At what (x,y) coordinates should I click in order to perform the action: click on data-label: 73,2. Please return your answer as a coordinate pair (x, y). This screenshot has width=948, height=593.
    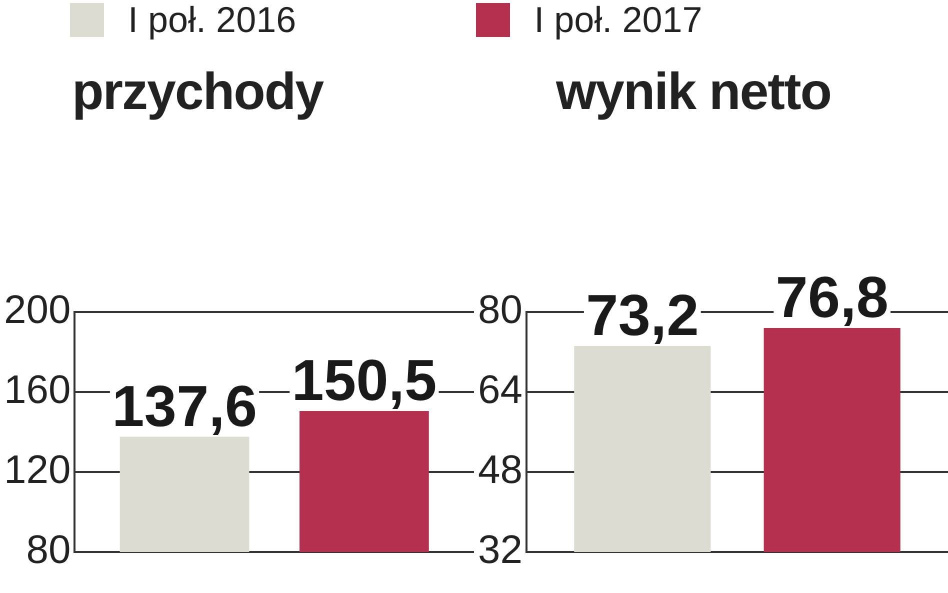
    Looking at the image, I should click on (642, 315).